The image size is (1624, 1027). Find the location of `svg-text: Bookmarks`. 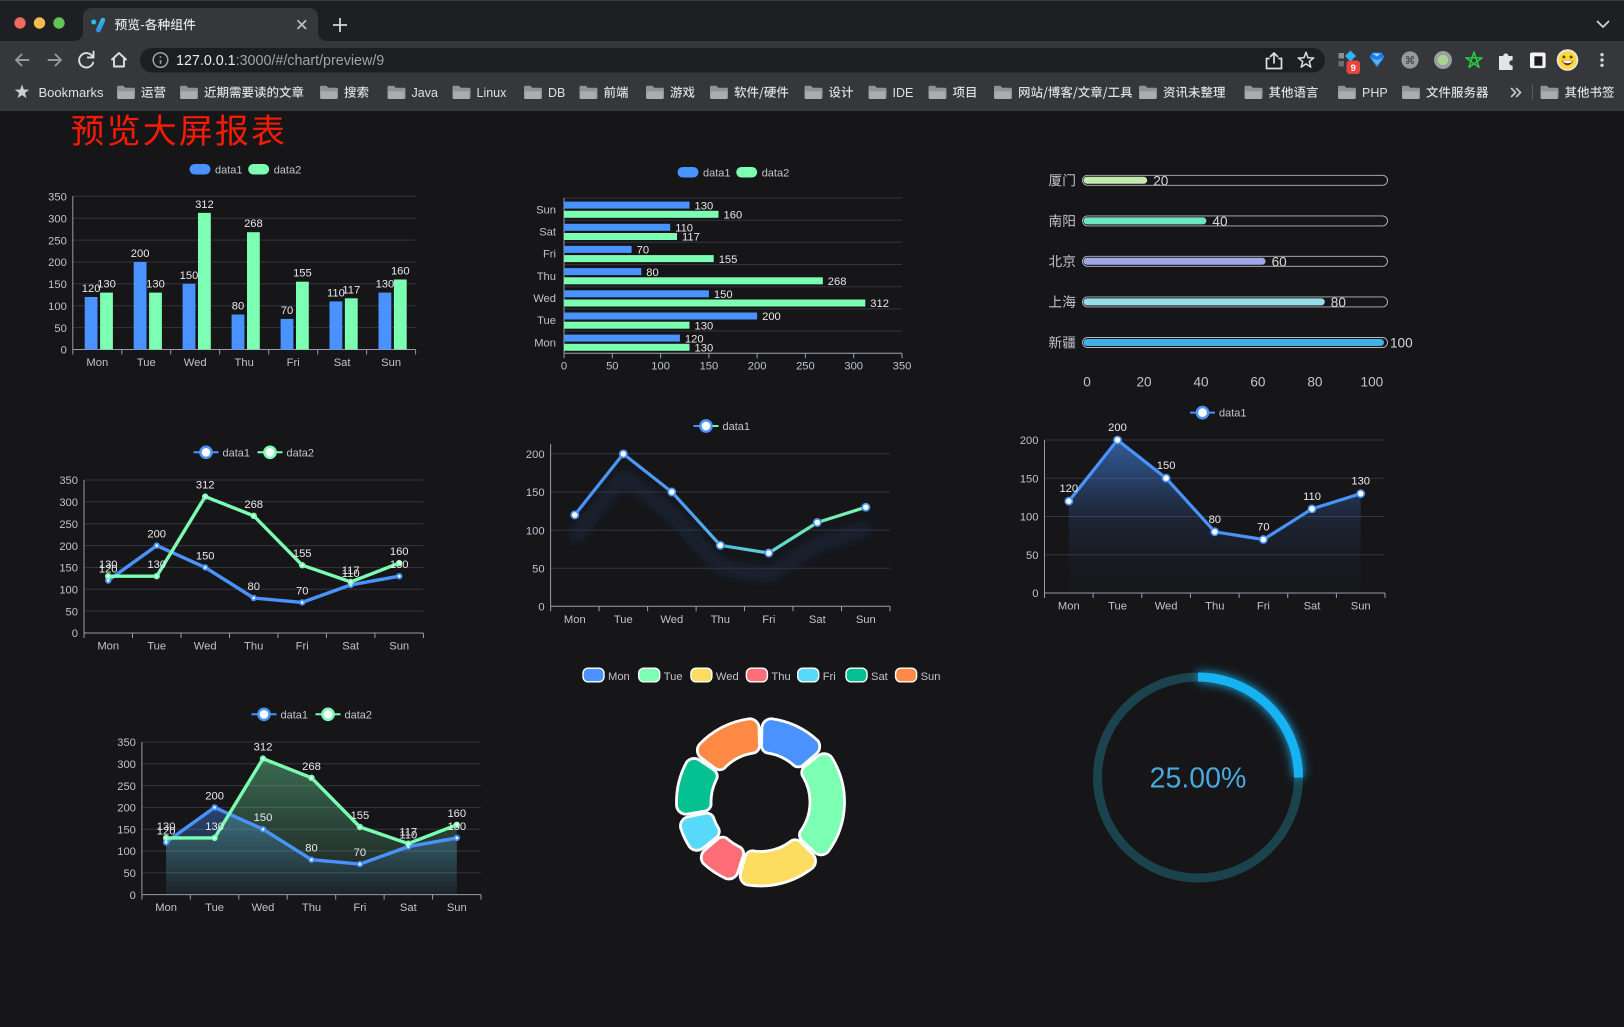

svg-text: Bookmarks is located at coordinates (72, 92).